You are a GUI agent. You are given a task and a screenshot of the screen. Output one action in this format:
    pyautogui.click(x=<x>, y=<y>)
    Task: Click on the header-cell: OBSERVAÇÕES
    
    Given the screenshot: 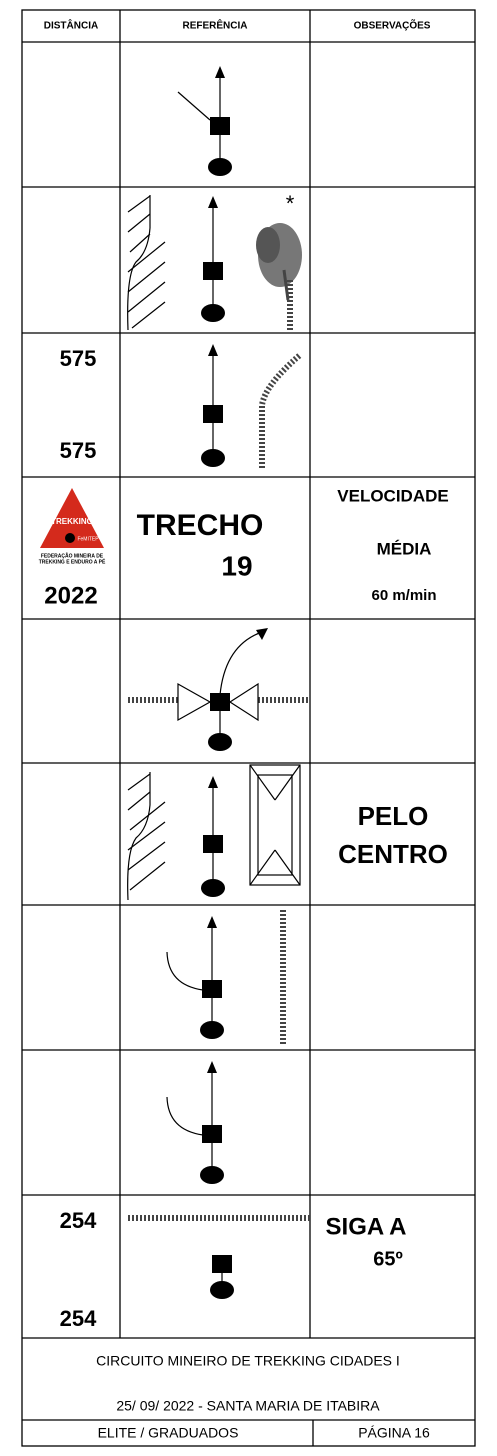 What is the action you would take?
    pyautogui.click(x=392, y=25)
    